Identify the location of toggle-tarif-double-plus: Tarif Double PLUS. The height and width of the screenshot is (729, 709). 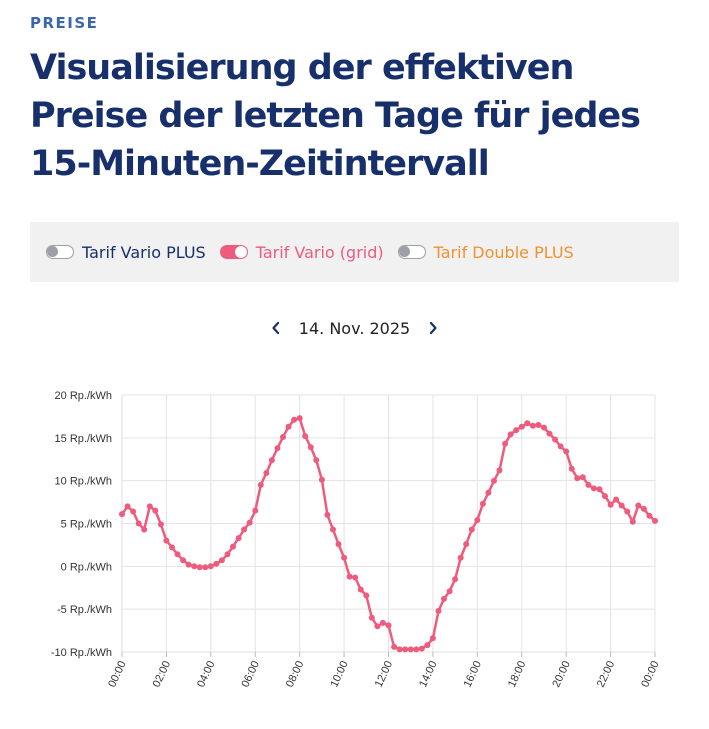
(485, 252).